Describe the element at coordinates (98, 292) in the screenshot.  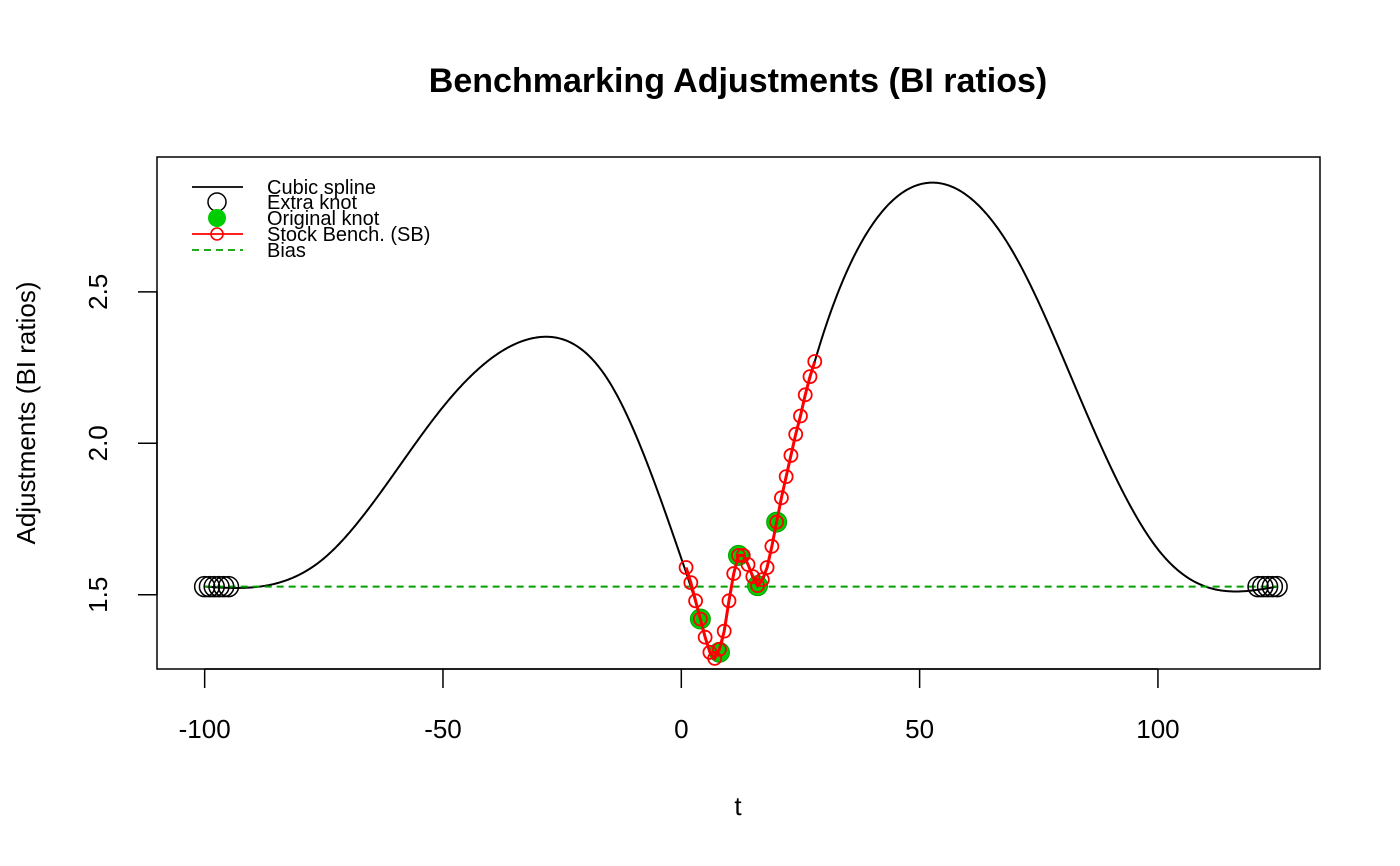
I see `y-tick-label: 2.5` at that location.